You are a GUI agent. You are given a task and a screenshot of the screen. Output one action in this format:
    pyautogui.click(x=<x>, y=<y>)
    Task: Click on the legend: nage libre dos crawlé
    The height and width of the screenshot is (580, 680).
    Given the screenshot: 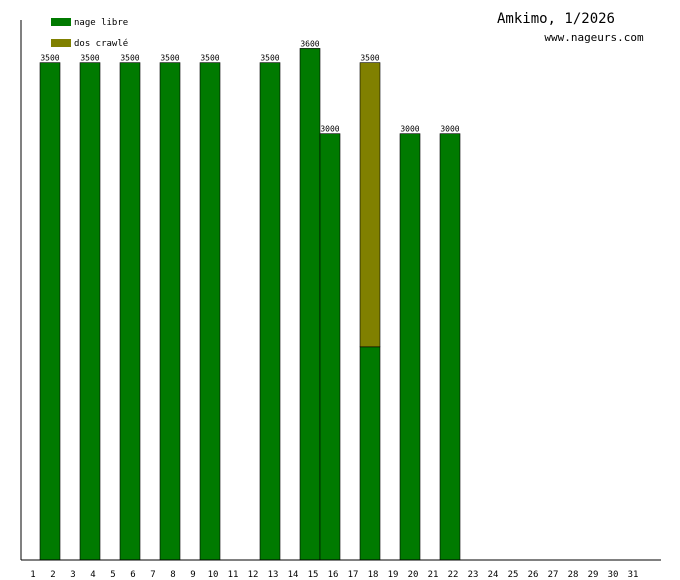 What is the action you would take?
    pyautogui.click(x=89, y=33)
    